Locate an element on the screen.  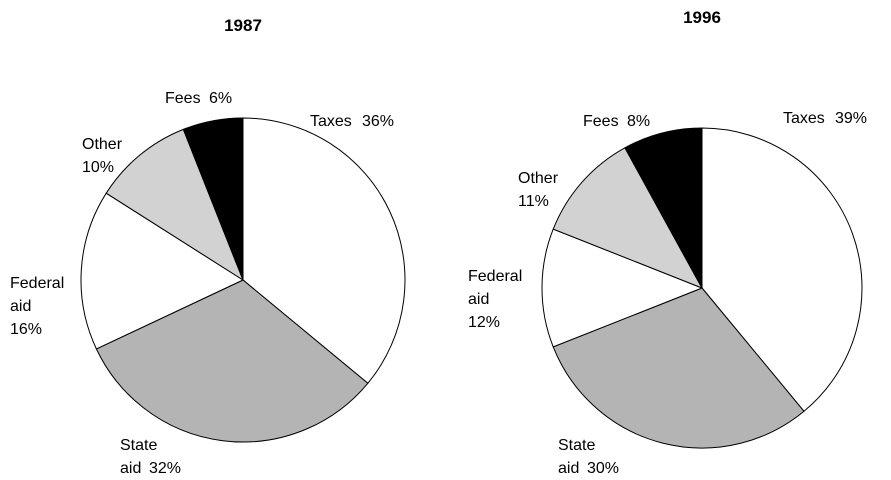
chart-title: 1996 is located at coordinates (702, 17).